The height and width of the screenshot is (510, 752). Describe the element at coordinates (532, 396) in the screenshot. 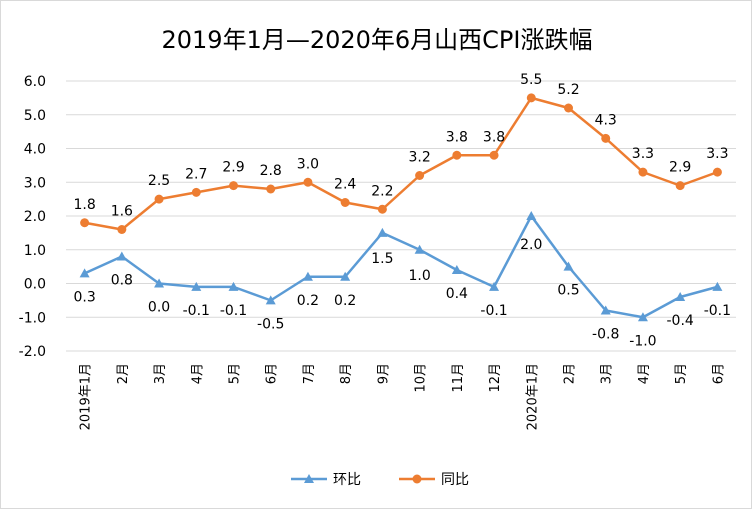

I see `x-tick-label: 2020年1月` at that location.